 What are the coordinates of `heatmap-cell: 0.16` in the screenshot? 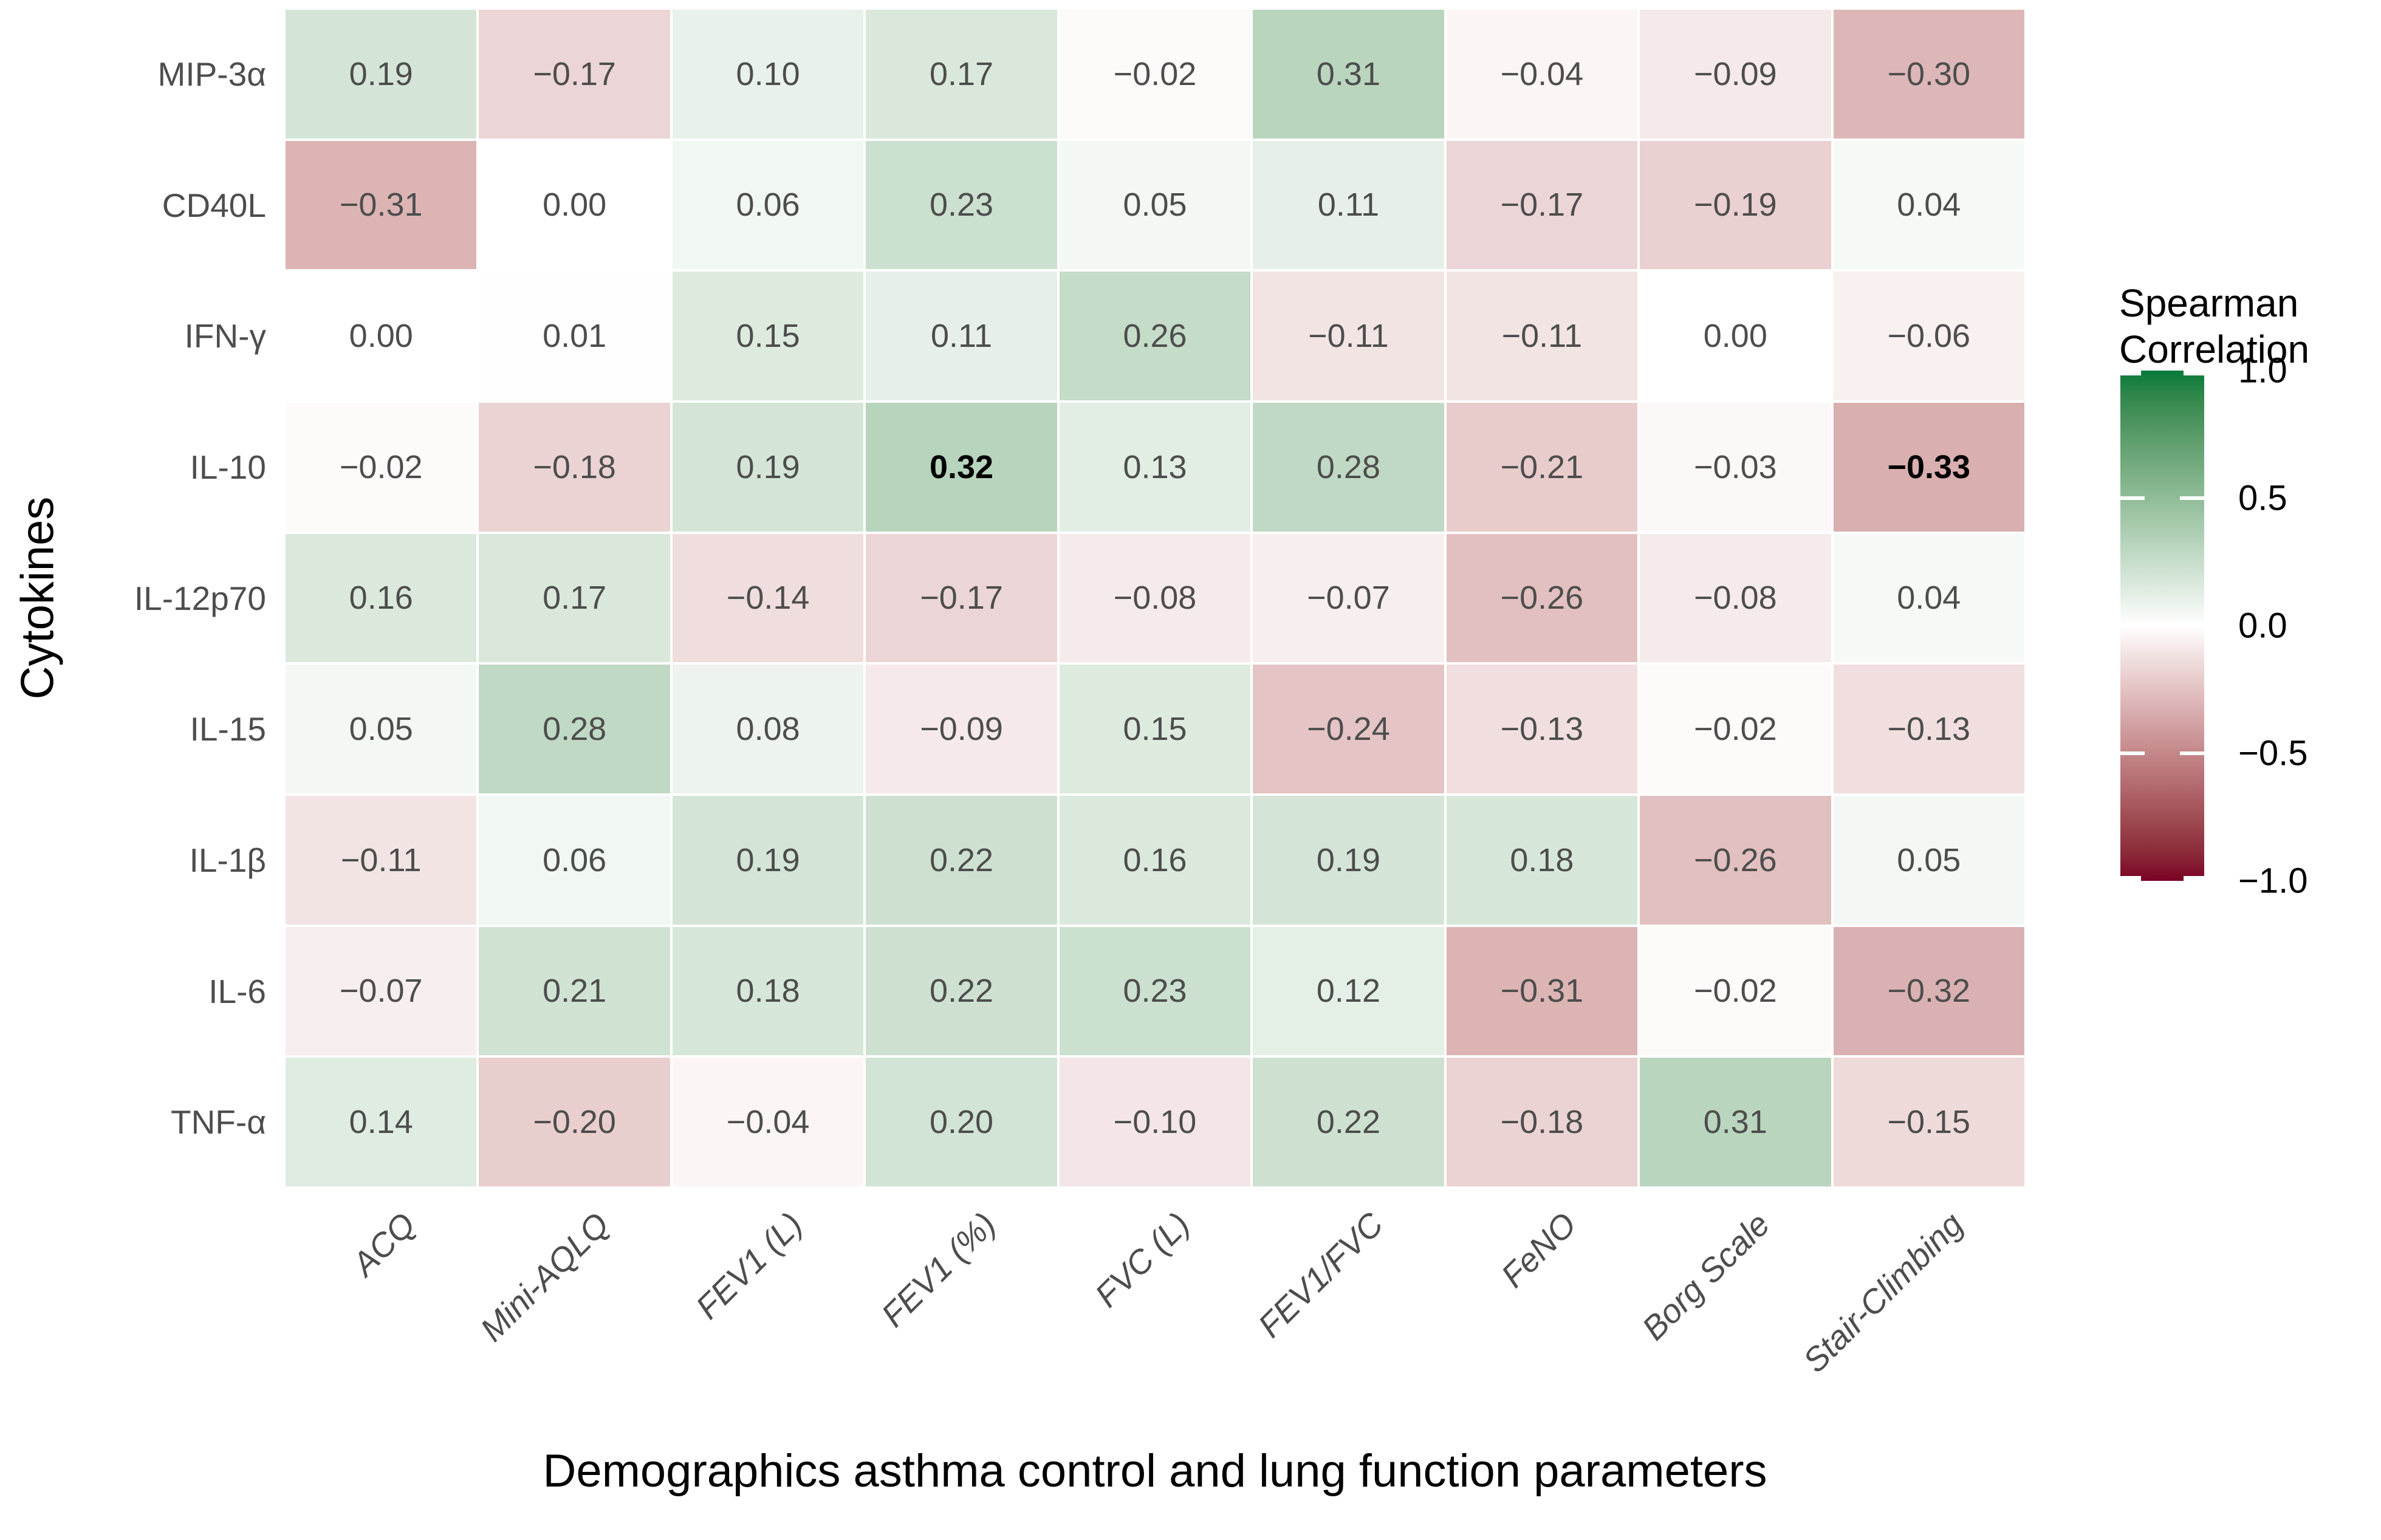 It's located at (381, 598).